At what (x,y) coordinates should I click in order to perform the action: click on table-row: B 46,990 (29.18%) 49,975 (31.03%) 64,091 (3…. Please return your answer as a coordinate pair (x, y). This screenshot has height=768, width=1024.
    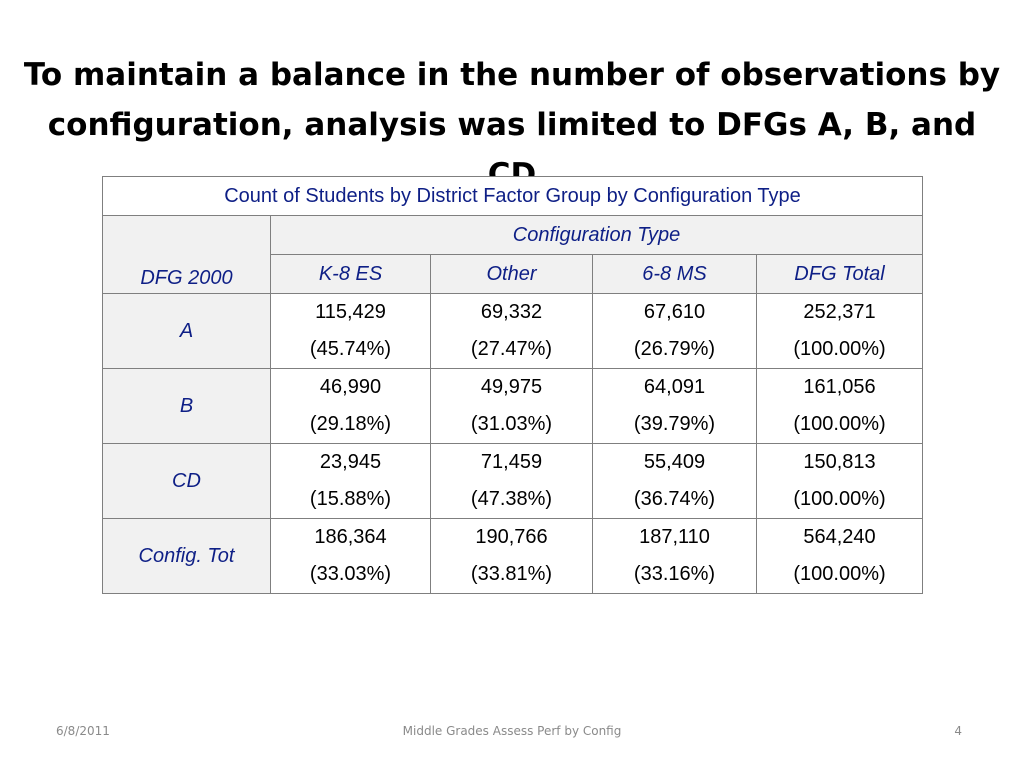
    Looking at the image, I should click on (513, 406).